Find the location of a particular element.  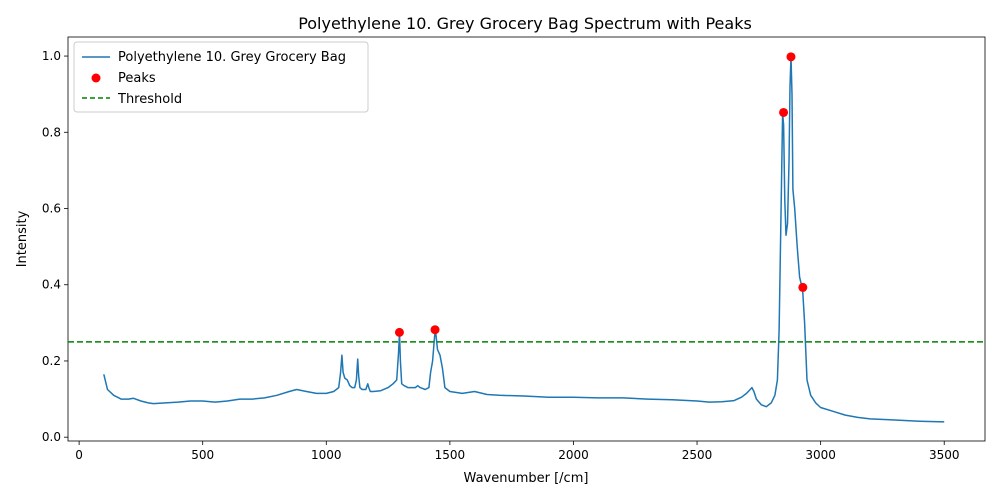

y-axis: 0.0 0.2 0.4 0.6 0.8 1.0 is located at coordinates (55, 246).